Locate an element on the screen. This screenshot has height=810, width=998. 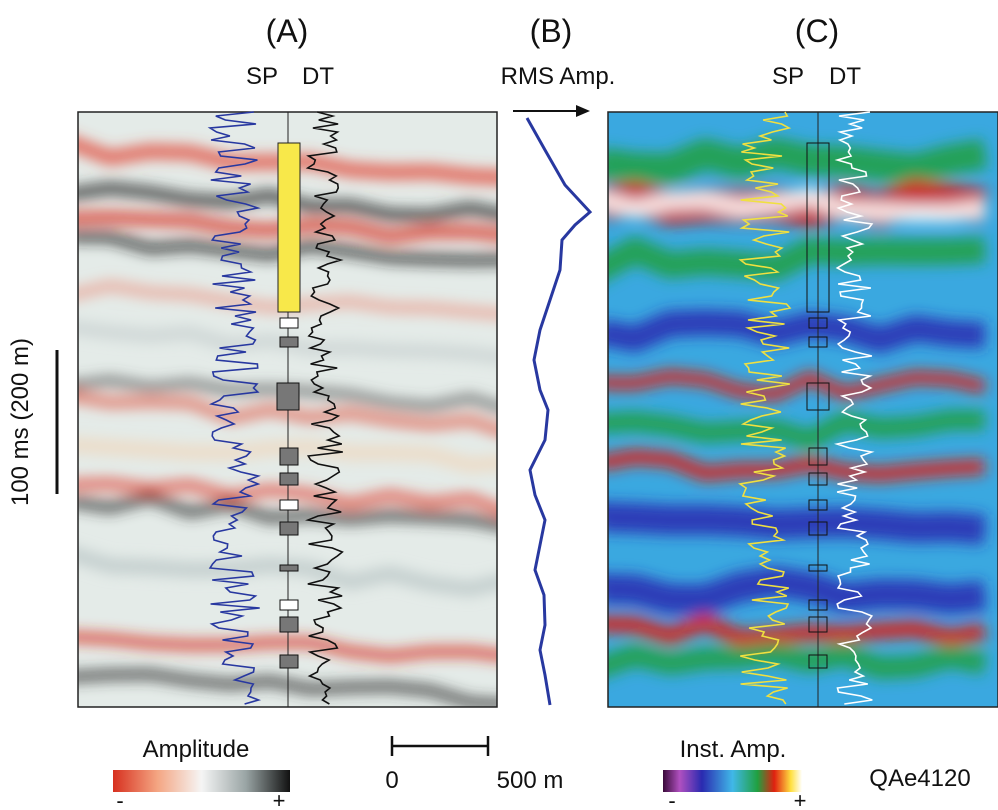
panel-label: (B) is located at coordinates (551, 31).